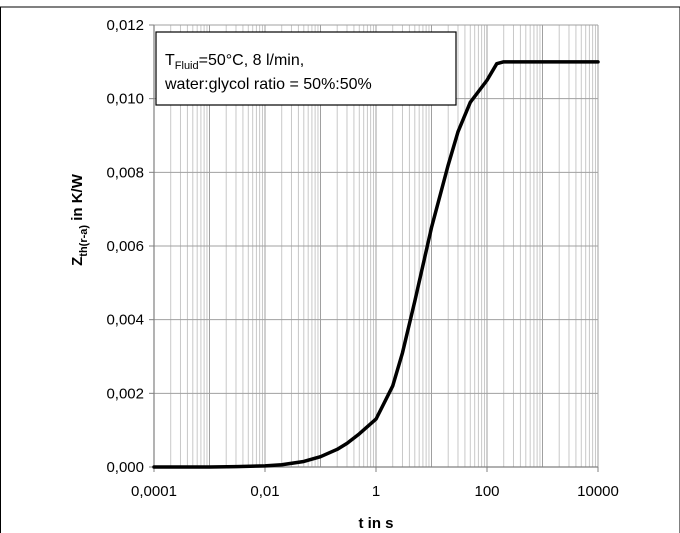  I want to click on y-tick-label: 0,004, so click(125, 320).